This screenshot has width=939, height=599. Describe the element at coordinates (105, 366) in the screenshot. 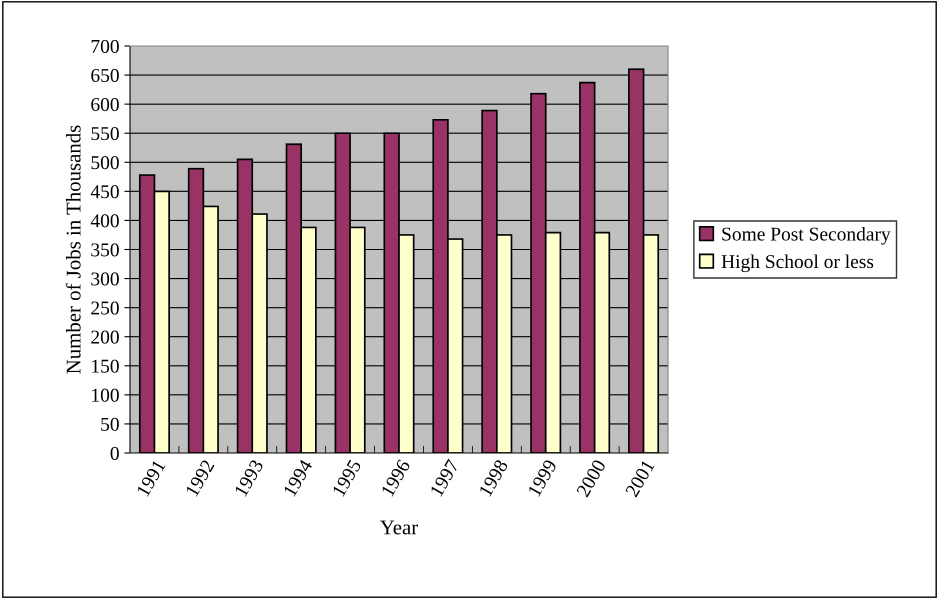

I see `y-tick-label: 150` at that location.